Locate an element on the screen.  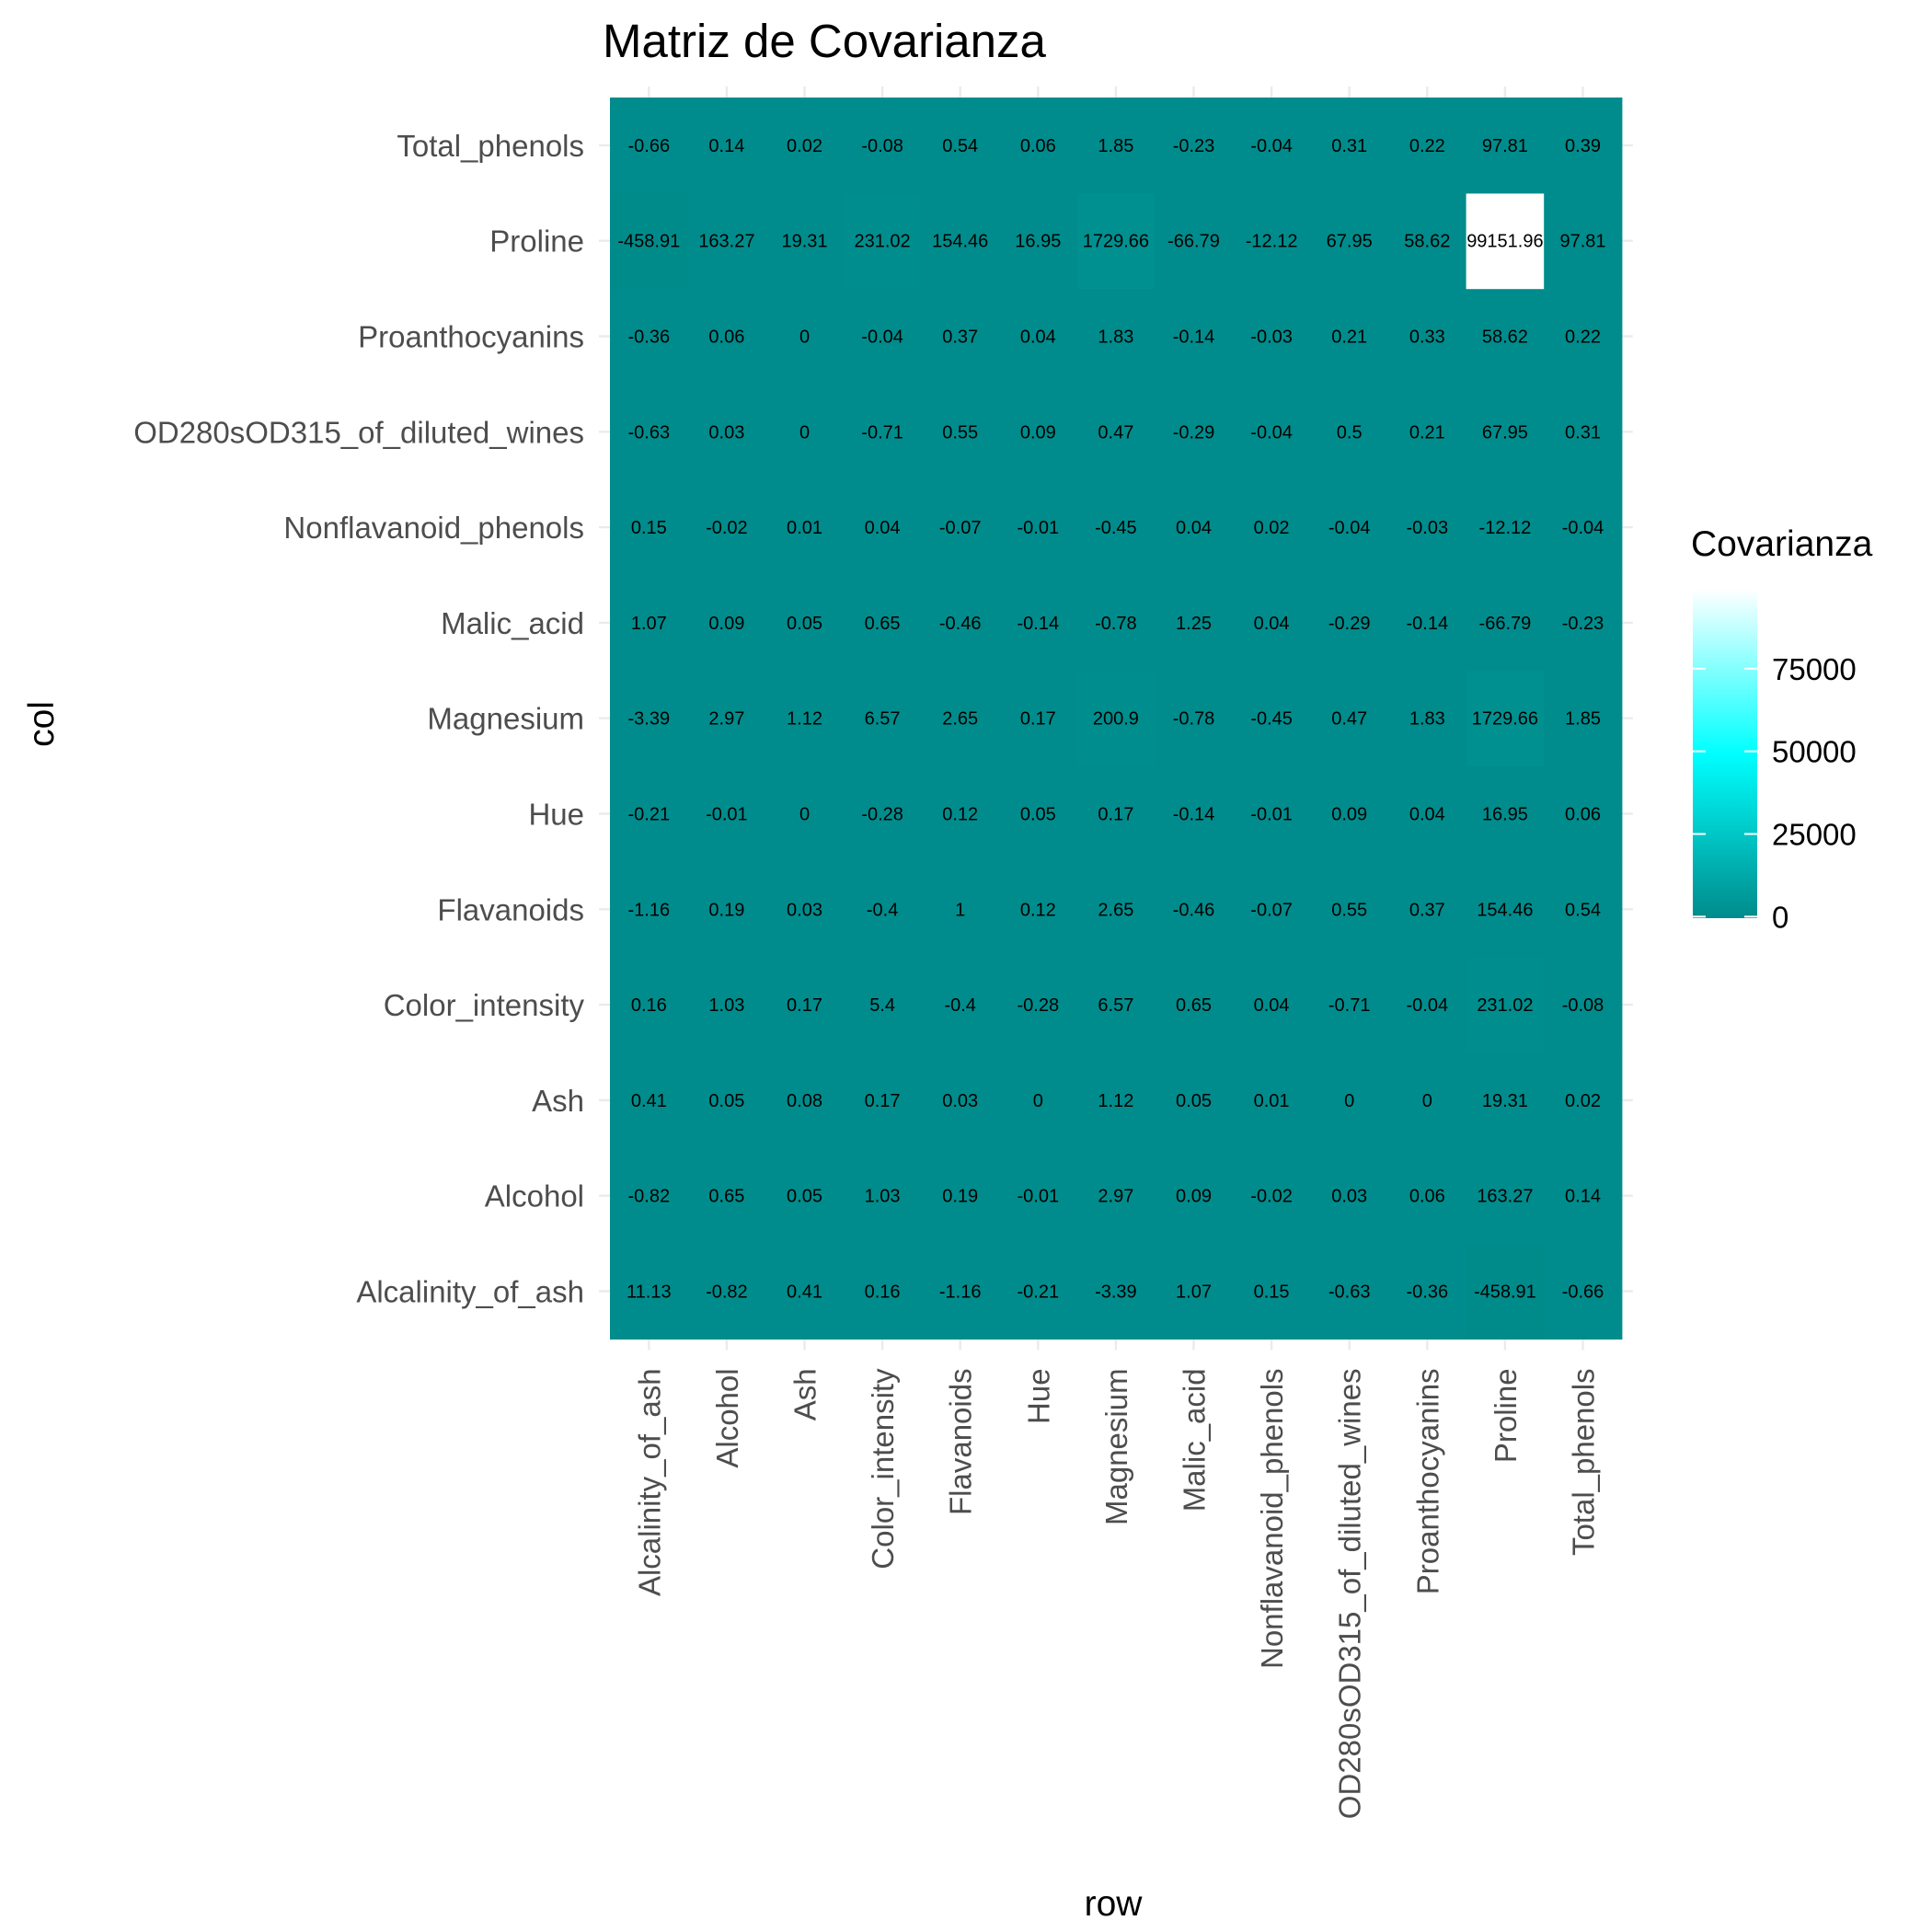
cell-value-label: -0.66 is located at coordinates (649, 146).